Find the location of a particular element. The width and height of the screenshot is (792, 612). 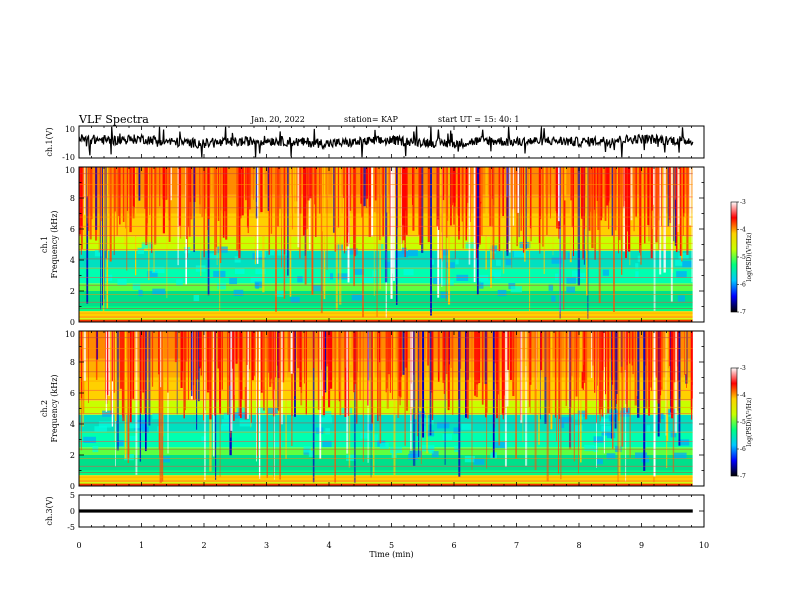

colorbar-ch2 is located at coordinates (734, 422).